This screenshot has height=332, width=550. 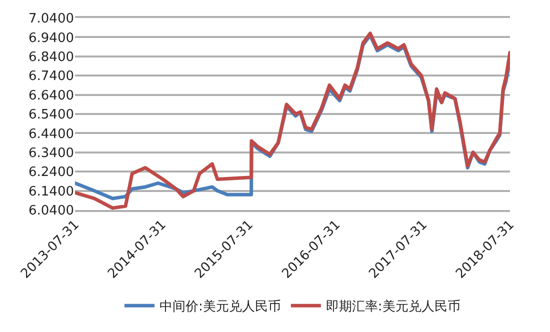 What do you see at coordinates (51, 192) in the screenshot?
I see `y-tick-label: 6.1400` at bounding box center [51, 192].